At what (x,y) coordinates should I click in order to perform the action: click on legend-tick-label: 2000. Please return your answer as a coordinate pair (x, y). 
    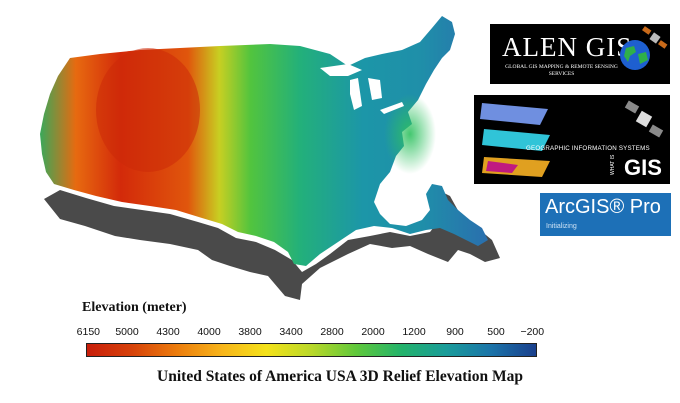
    Looking at the image, I should click on (373, 332).